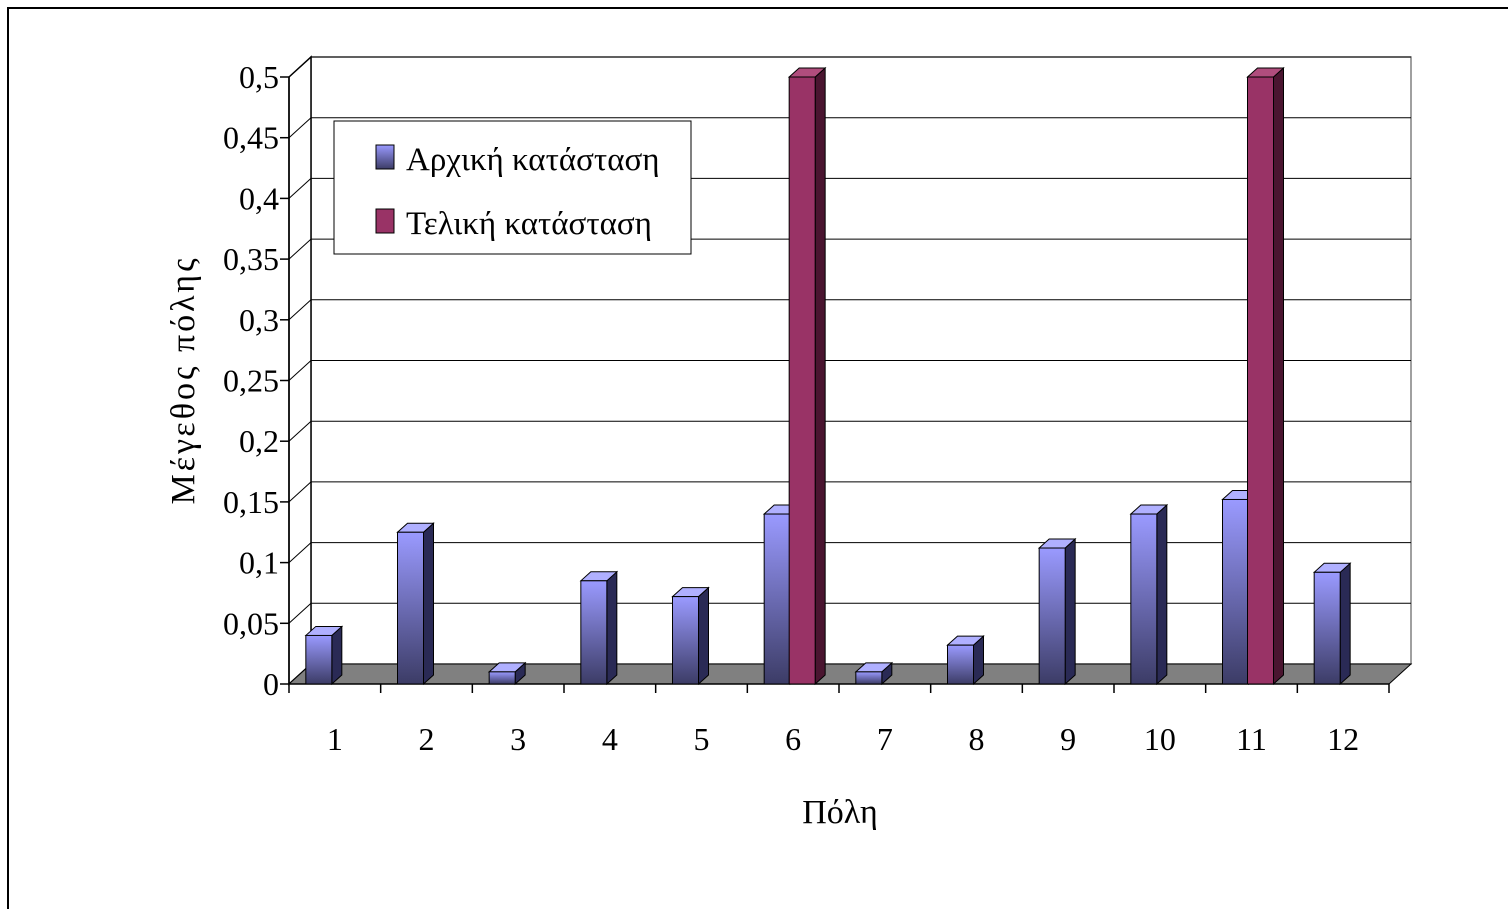 The width and height of the screenshot is (1508, 909). Describe the element at coordinates (335, 739) in the screenshot. I see `x-tick-label: 1` at that location.